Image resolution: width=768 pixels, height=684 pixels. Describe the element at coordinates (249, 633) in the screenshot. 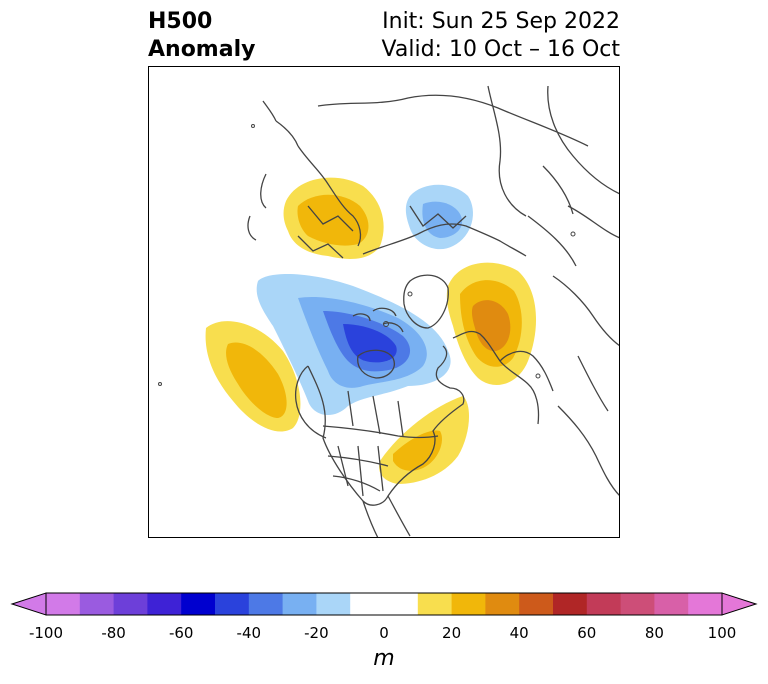

I see `colorbar-tick-label: -40` at that location.